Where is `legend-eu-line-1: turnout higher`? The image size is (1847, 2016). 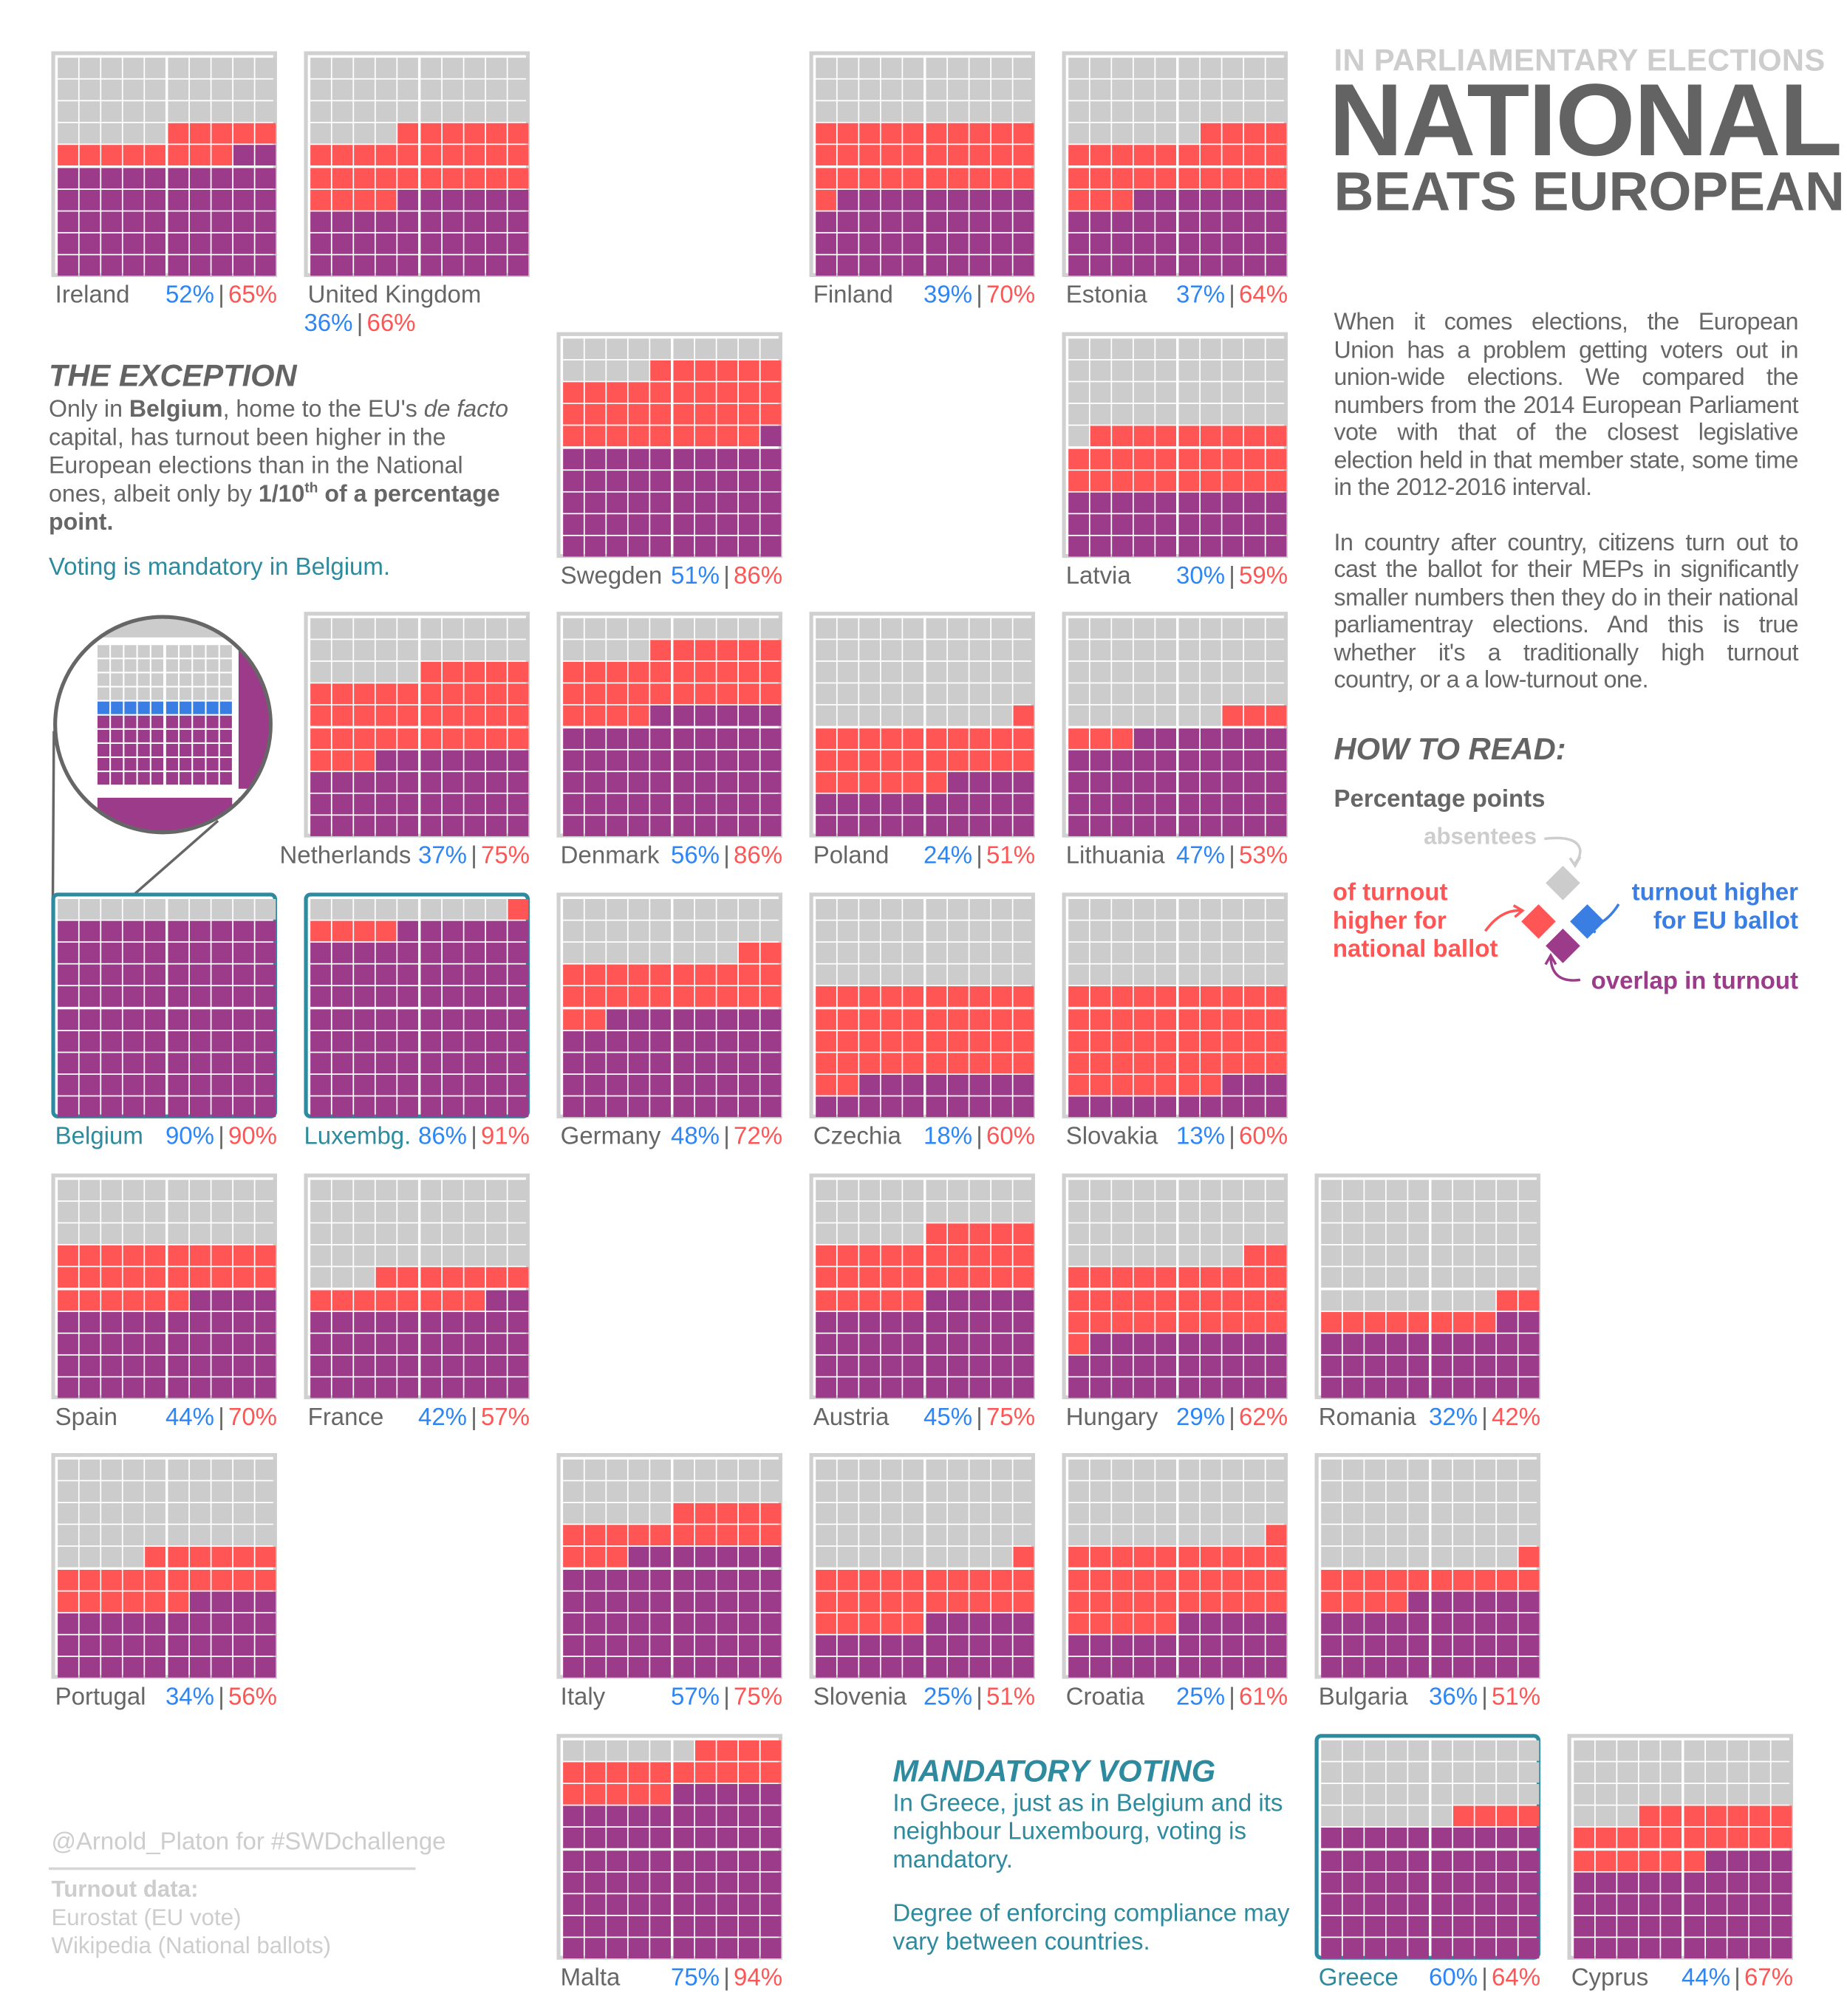
legend-eu-line-1: turnout higher is located at coordinates (1715, 892).